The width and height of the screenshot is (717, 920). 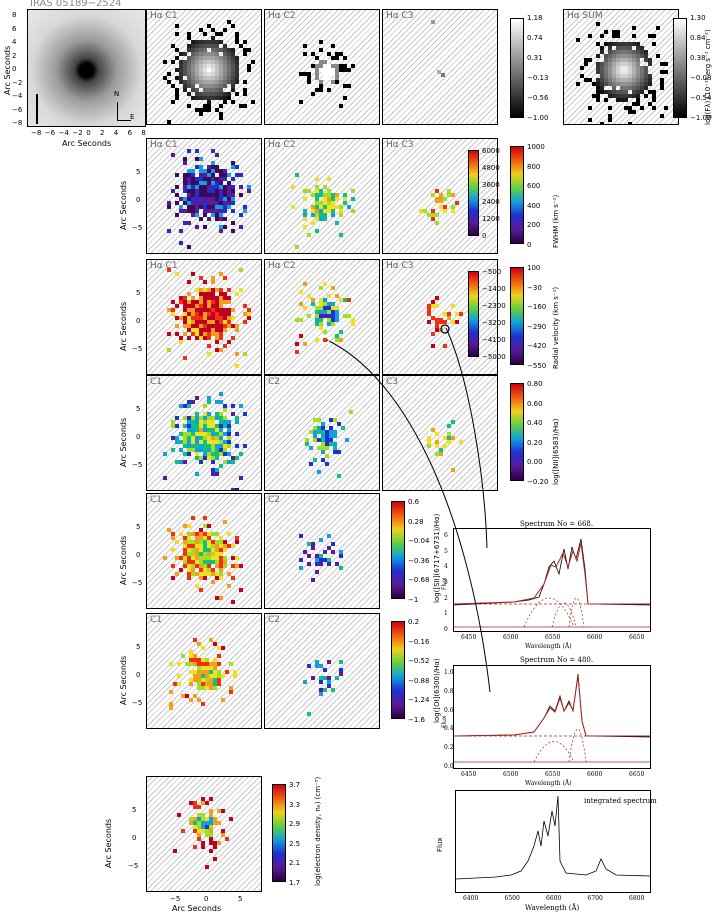 What do you see at coordinates (698, 38) in the screenshot?
I see `colorbar-tick: 0.84` at bounding box center [698, 38].